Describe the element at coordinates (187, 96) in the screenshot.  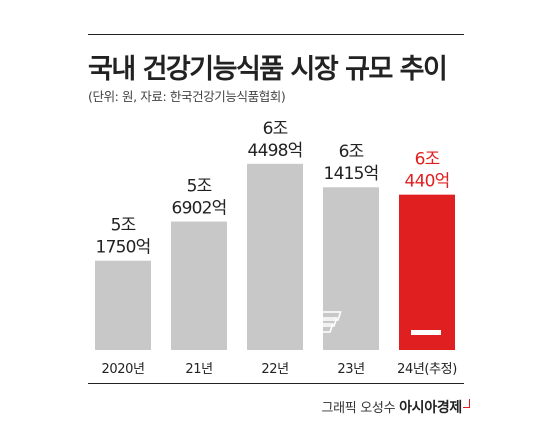
I see `chart-subtitle: (단위: 원, 자료: 한국건강기능식품협회)` at that location.